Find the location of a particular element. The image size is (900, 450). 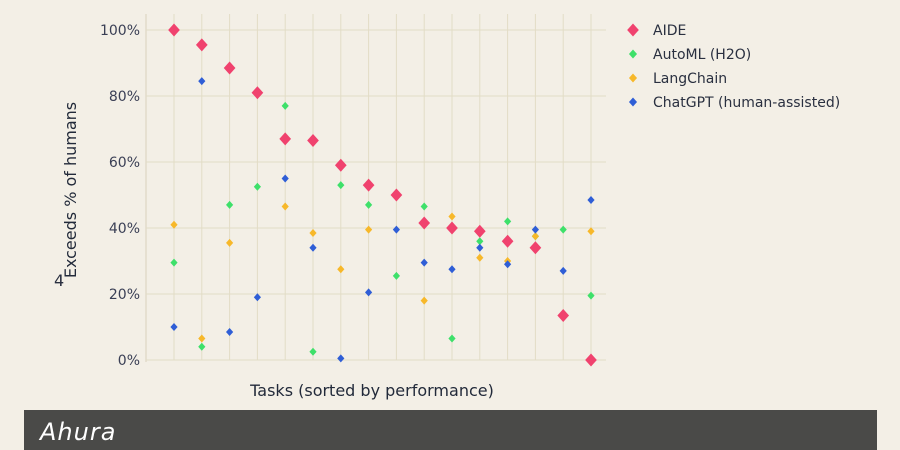

y-tick-label: 80% is located at coordinates (124, 97).